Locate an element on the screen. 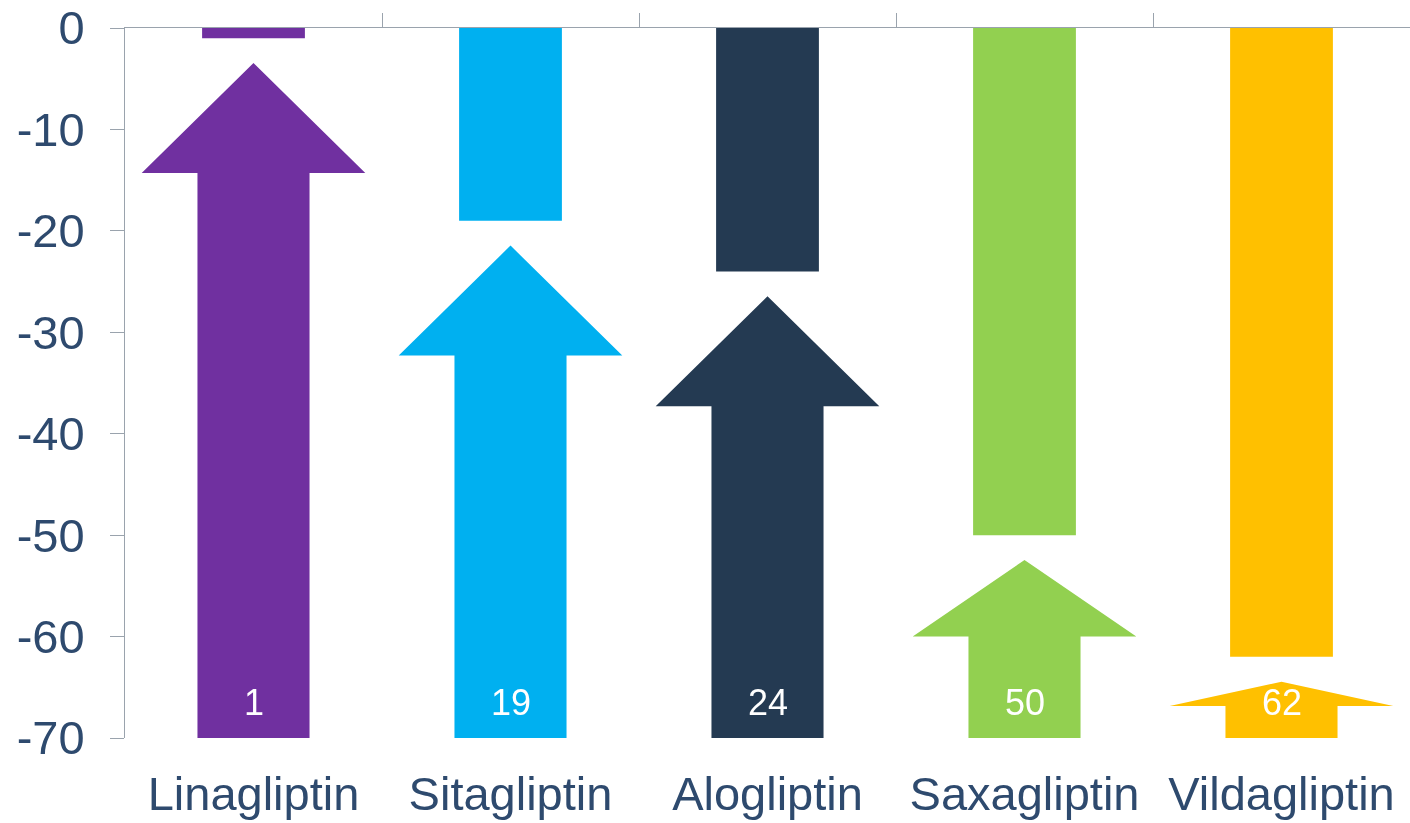  x-tick-label: Saxagliptin is located at coordinates (1024, 793).